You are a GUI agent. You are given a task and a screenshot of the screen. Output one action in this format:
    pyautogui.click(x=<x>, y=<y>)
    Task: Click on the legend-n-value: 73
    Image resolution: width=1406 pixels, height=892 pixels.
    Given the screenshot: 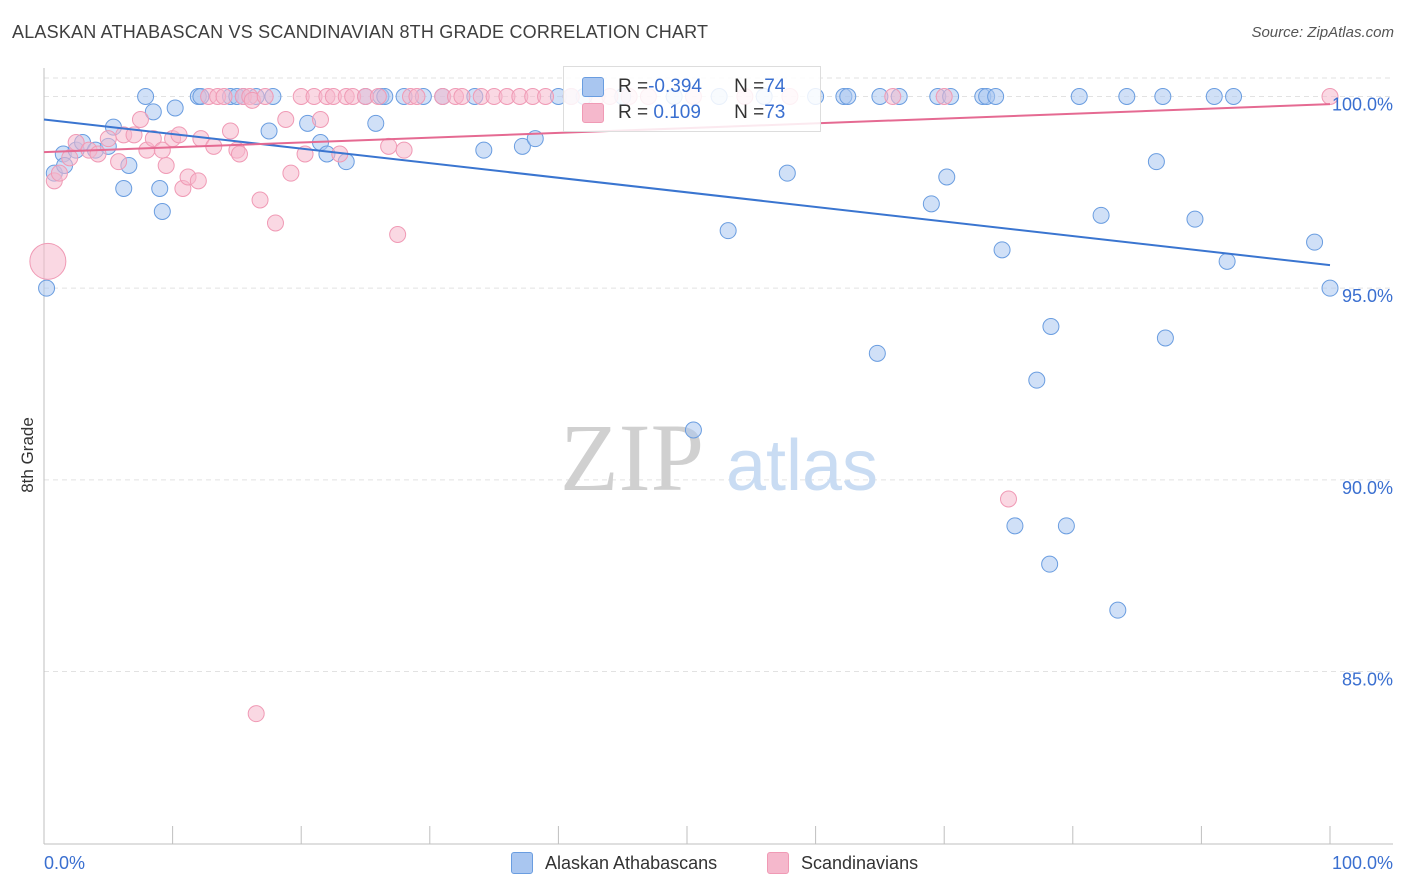 What is the action you would take?
    pyautogui.click(x=775, y=112)
    